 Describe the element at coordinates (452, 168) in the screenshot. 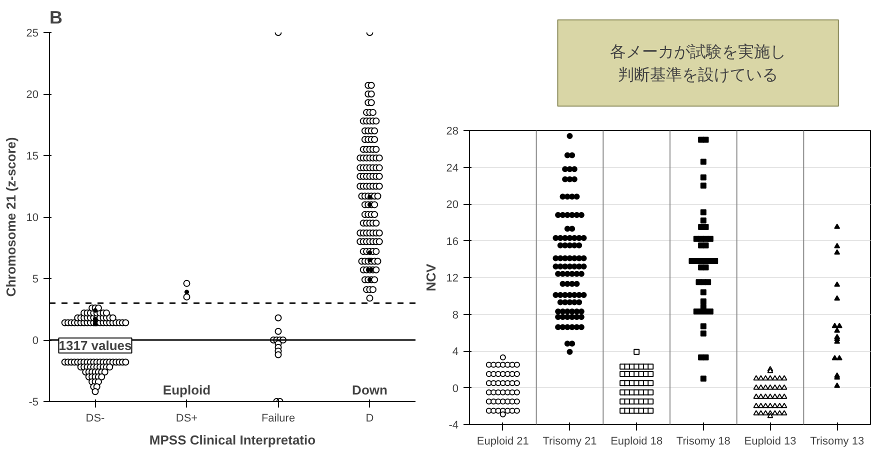

I see `y-tick-label: 24` at that location.